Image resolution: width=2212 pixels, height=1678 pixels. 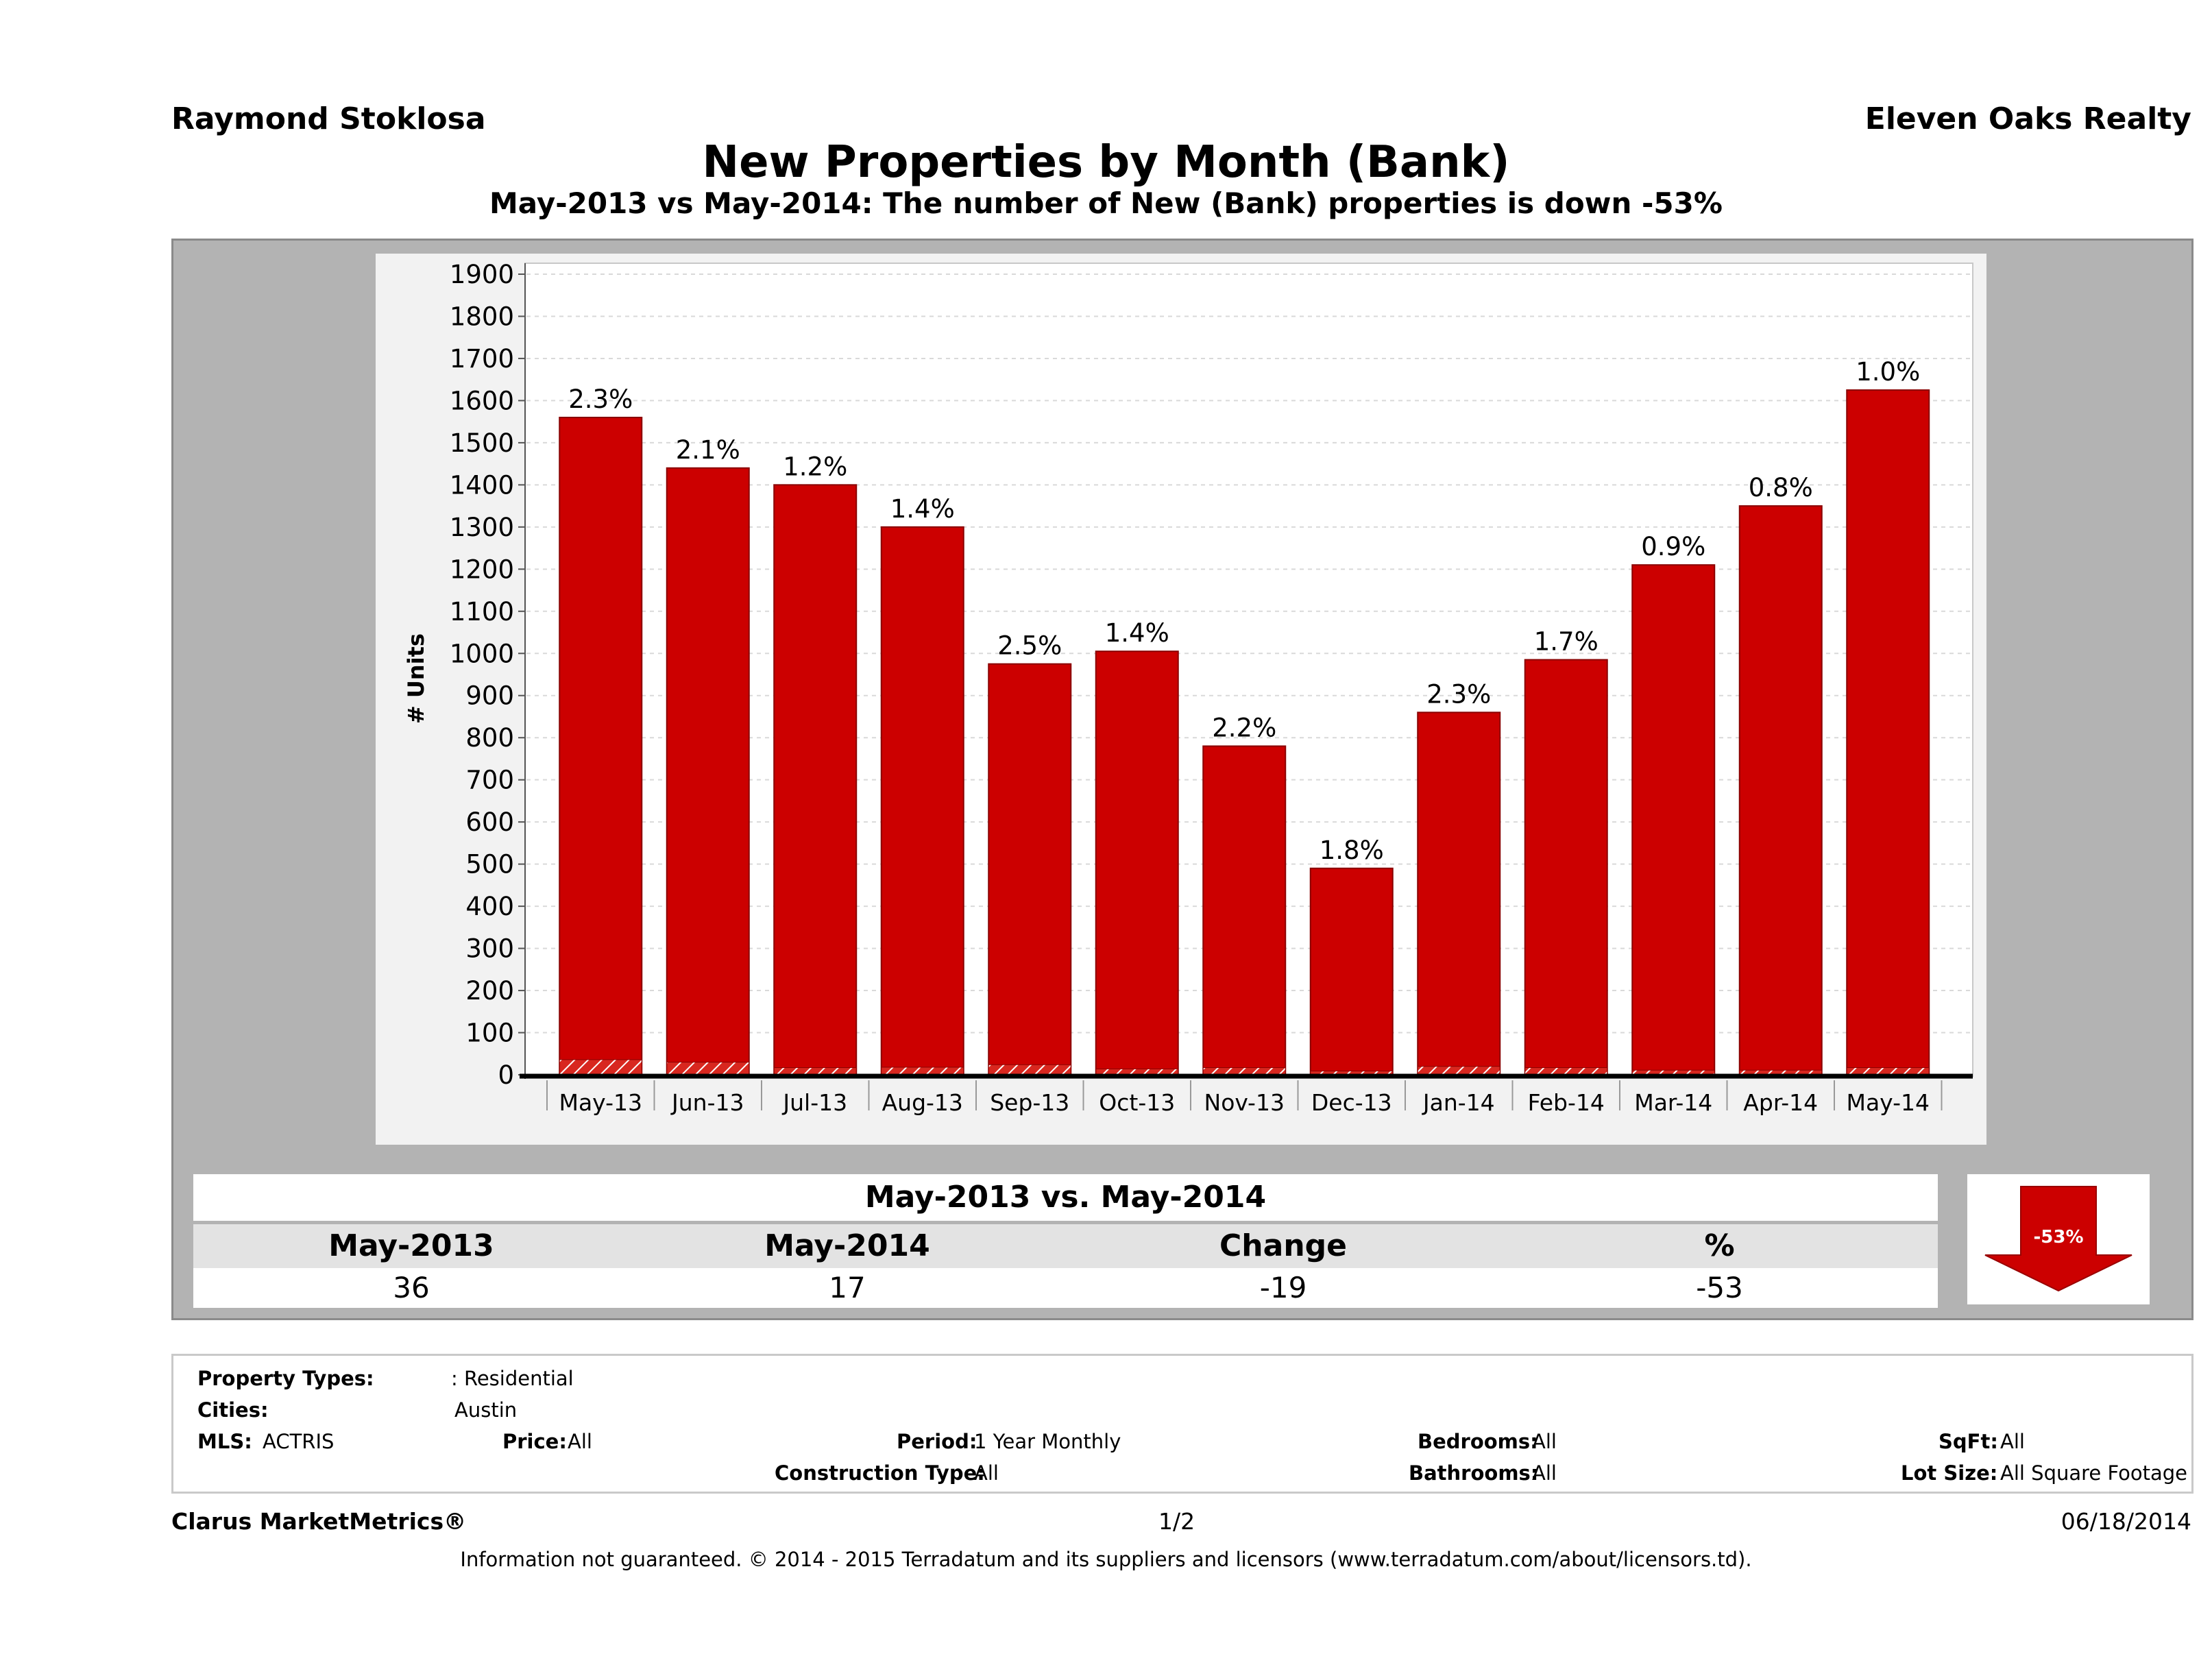 What do you see at coordinates (490, 738) in the screenshot?
I see `y-tick-label: 800` at bounding box center [490, 738].